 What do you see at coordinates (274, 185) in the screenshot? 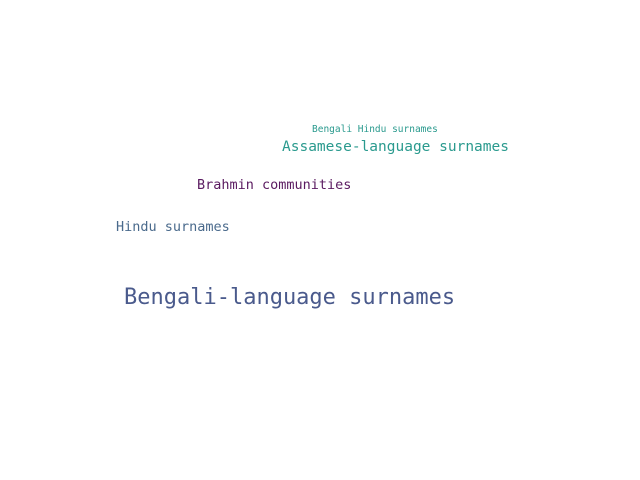
I see `word-brahmin-communities: Brahmin communities` at bounding box center [274, 185].